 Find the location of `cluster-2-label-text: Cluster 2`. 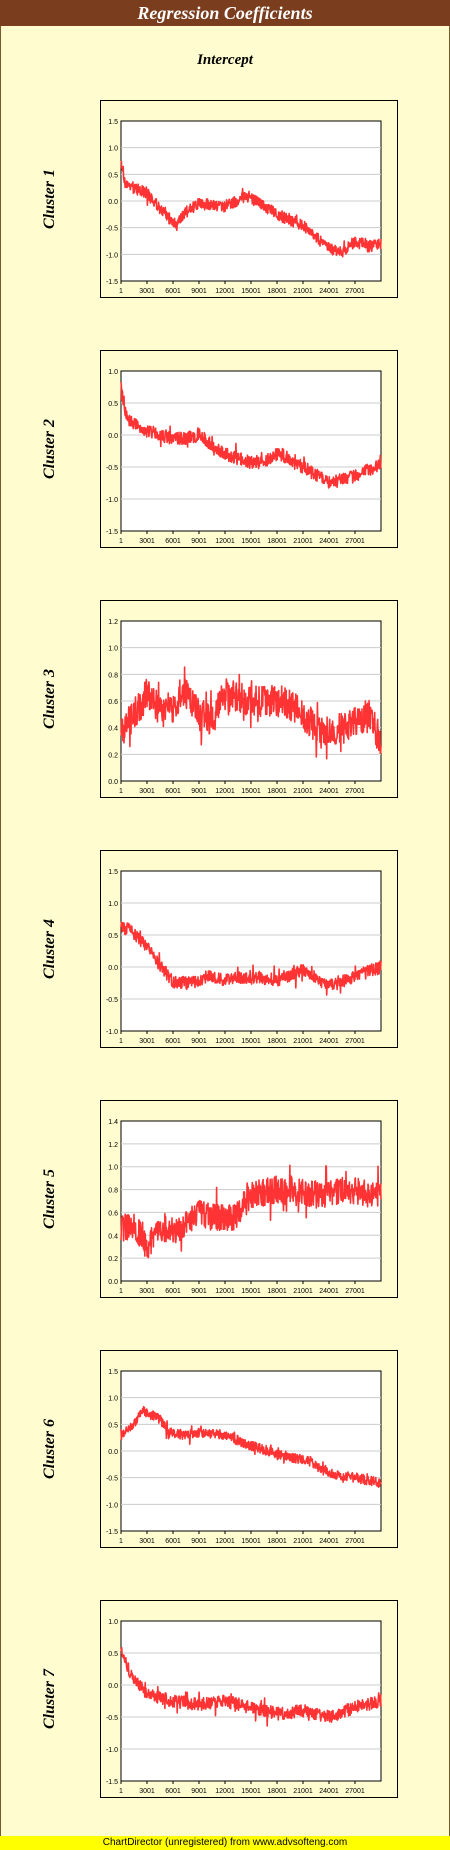

cluster-2-label-text: Cluster 2 is located at coordinates (50, 449).